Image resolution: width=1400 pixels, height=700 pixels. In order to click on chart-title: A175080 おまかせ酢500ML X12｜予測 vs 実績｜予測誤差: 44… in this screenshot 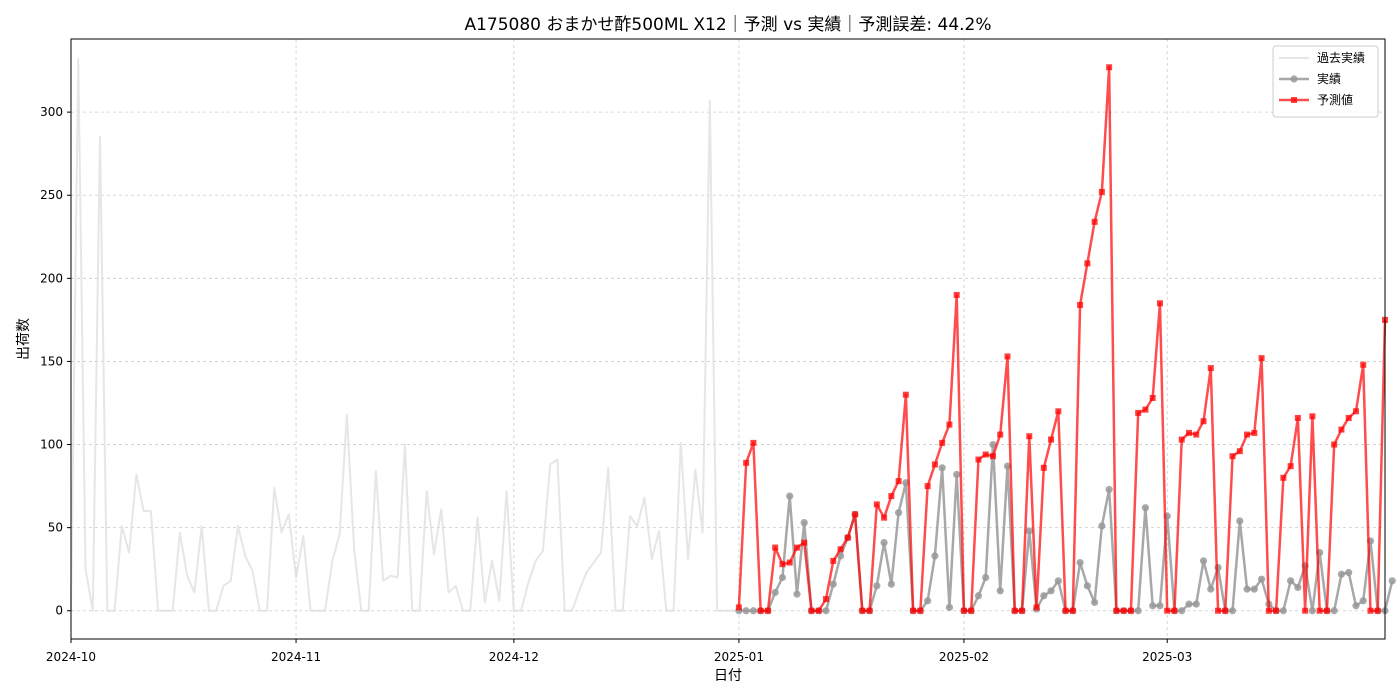, I will do `click(727, 25)`.